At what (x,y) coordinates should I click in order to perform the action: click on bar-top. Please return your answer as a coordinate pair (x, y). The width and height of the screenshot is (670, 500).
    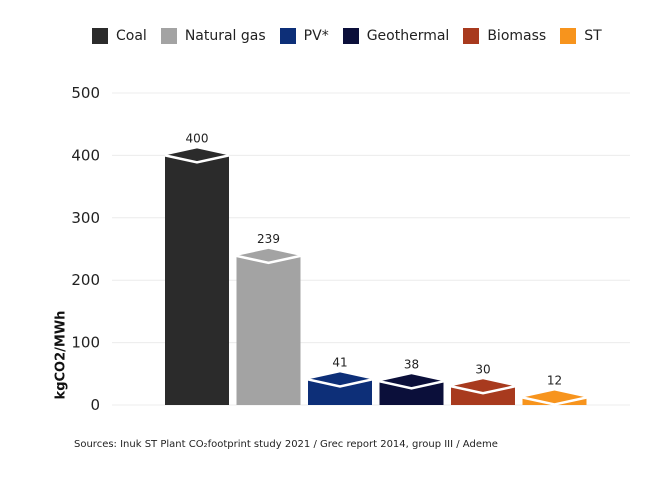
    Looking at the image, I should click on (268, 255).